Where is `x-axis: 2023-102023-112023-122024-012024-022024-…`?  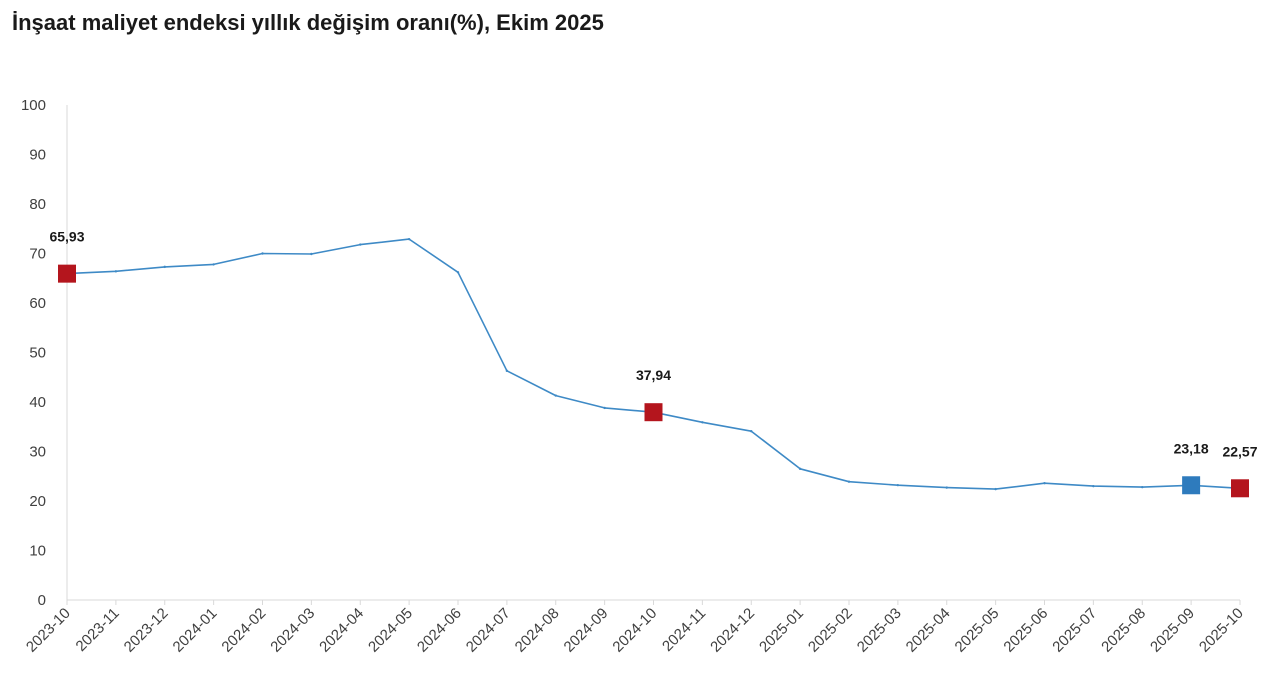
x-axis: 2023-102023-112023-122024-012024-022024-… is located at coordinates (635, 627).